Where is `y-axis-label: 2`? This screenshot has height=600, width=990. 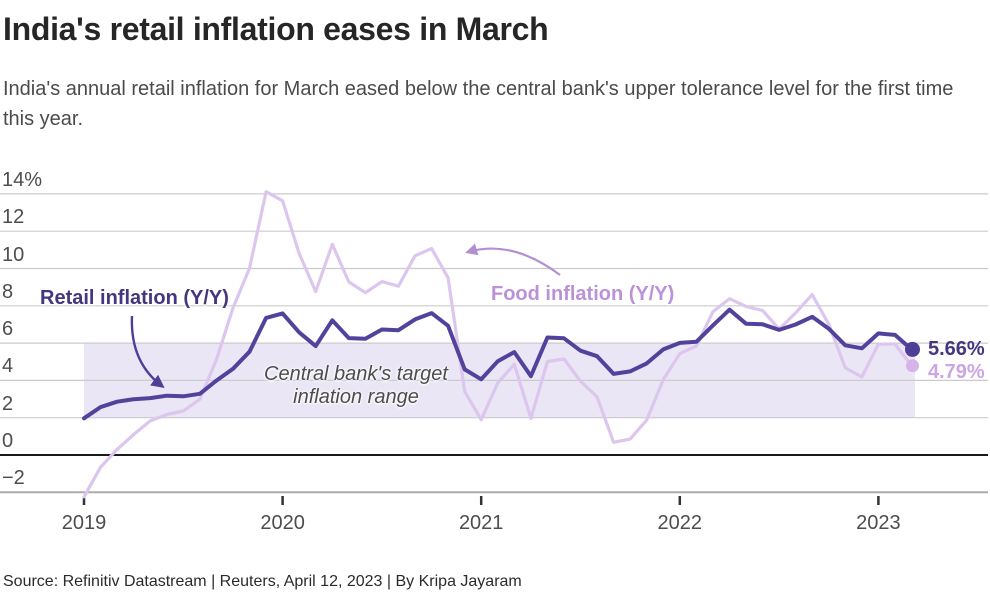
y-axis-label: 2 is located at coordinates (8, 403).